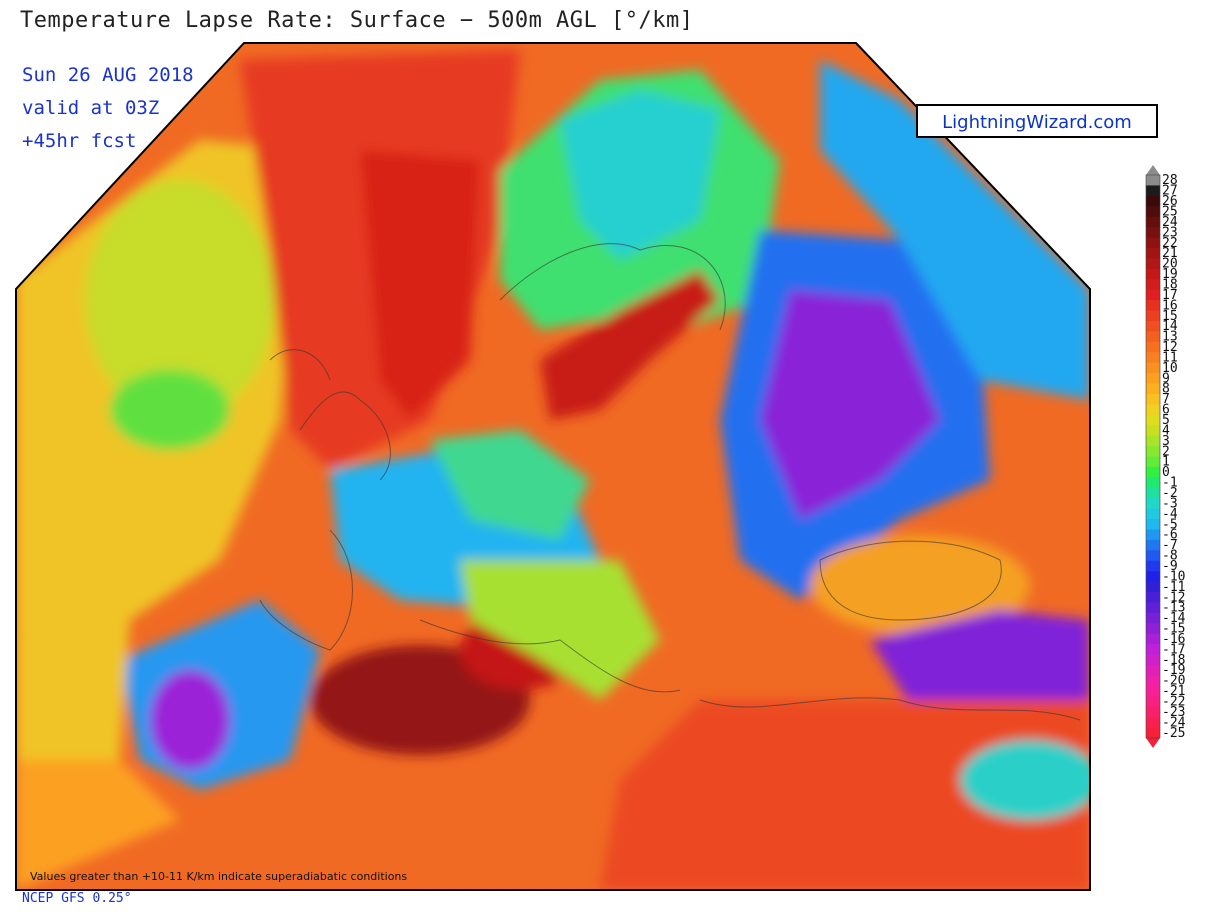 The height and width of the screenshot is (912, 1216). I want to click on scale-label: 15, so click(1170, 316).